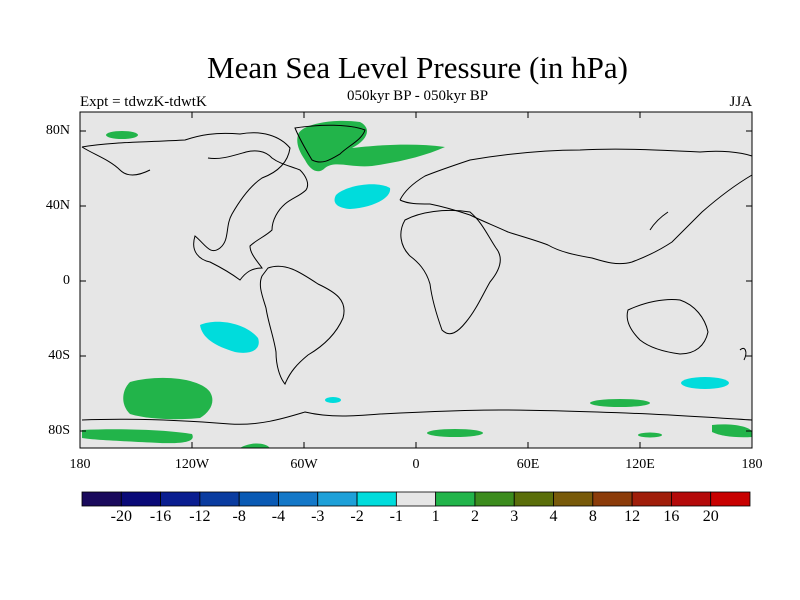 This screenshot has height=600, width=800. Describe the element at coordinates (732, 431) in the screenshot. I see `anomaly-pacific-east` at that location.